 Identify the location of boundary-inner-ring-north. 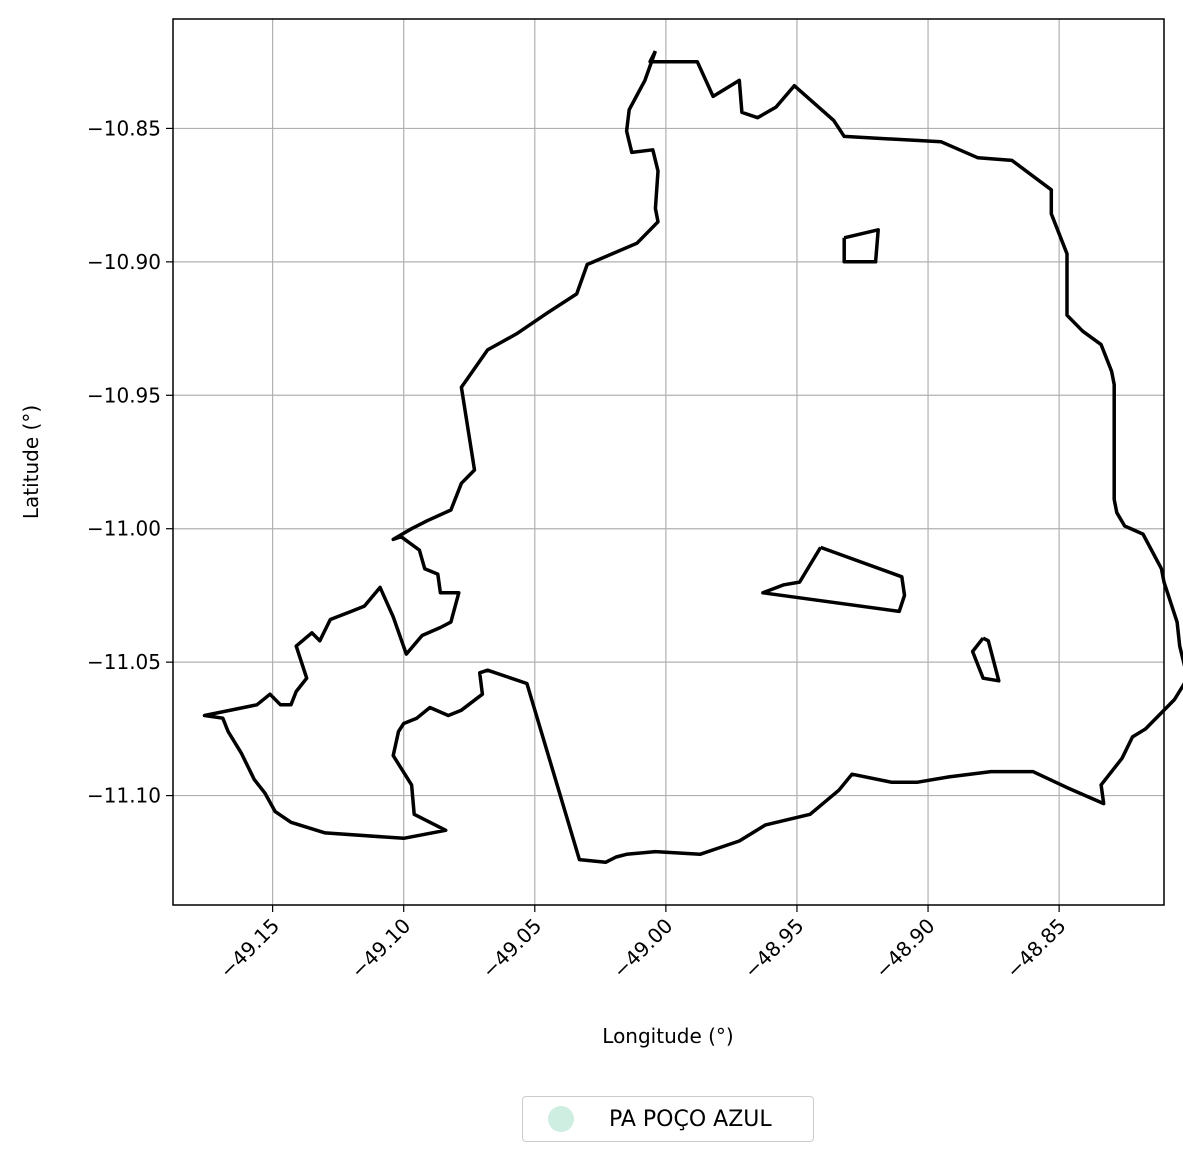
(861, 246).